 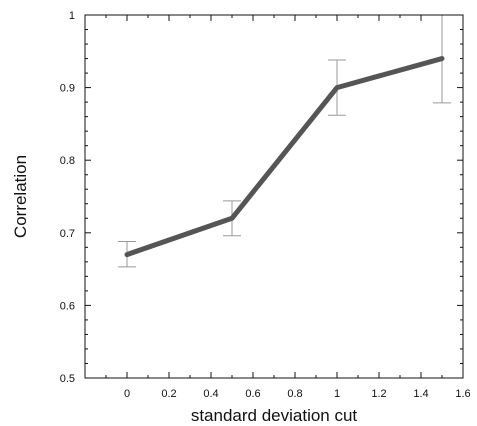 What do you see at coordinates (210, 394) in the screenshot?
I see `x-tick-label: 0.4` at bounding box center [210, 394].